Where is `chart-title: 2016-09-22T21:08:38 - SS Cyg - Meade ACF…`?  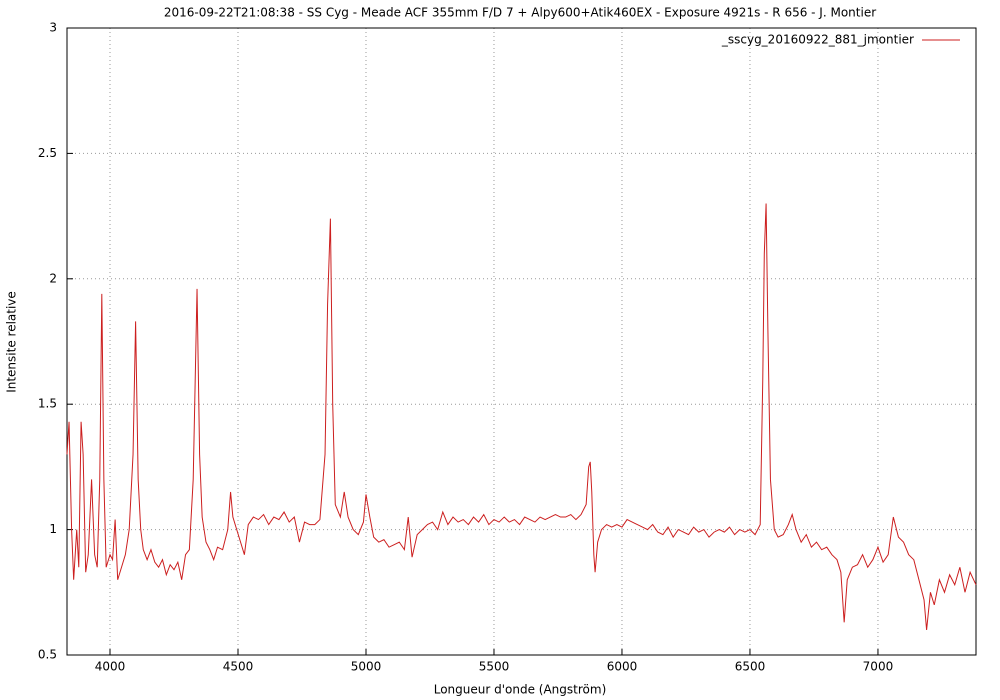 chart-title: 2016-09-22T21:08:38 - SS Cyg - Meade ACF… is located at coordinates (520, 13).